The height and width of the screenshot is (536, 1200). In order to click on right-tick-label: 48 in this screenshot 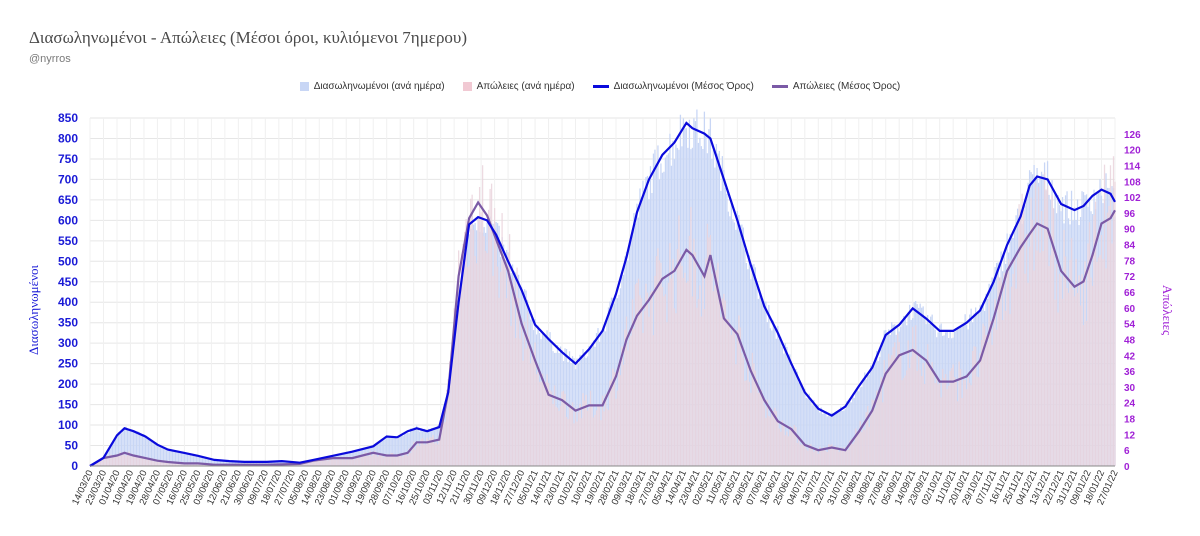, I will do `click(1130, 340)`.